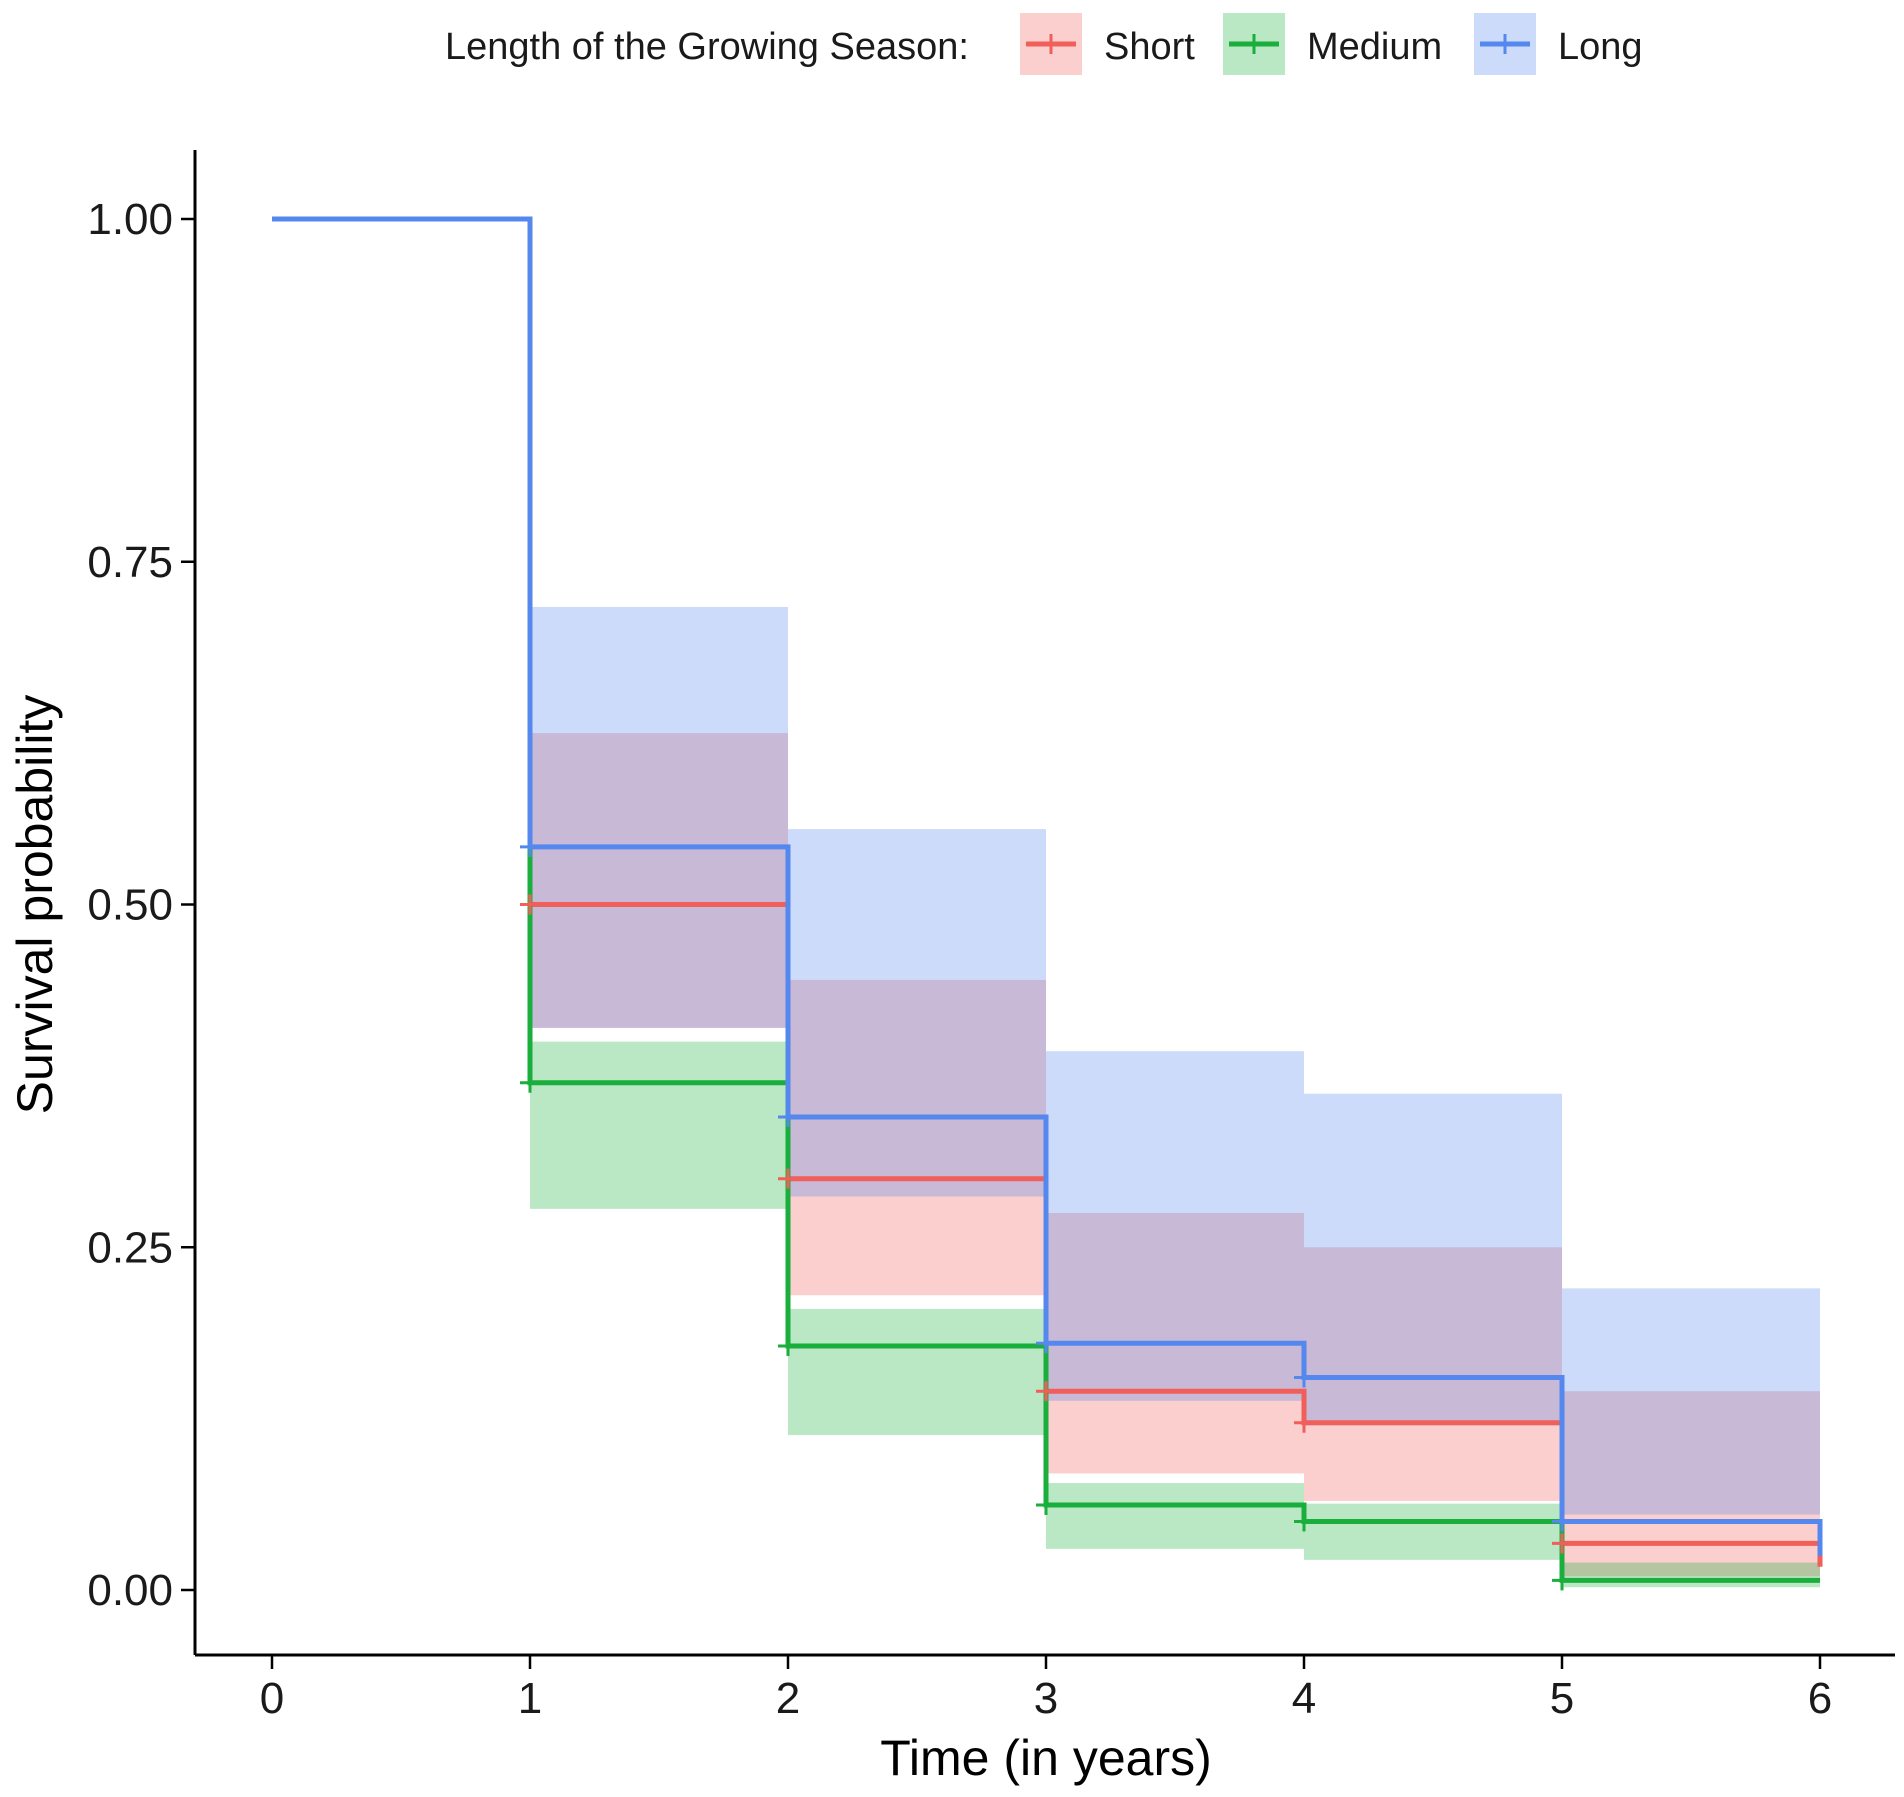 Image resolution: width=1904 pixels, height=1797 pixels. I want to click on y-tick-label: 0.75, so click(130, 562).